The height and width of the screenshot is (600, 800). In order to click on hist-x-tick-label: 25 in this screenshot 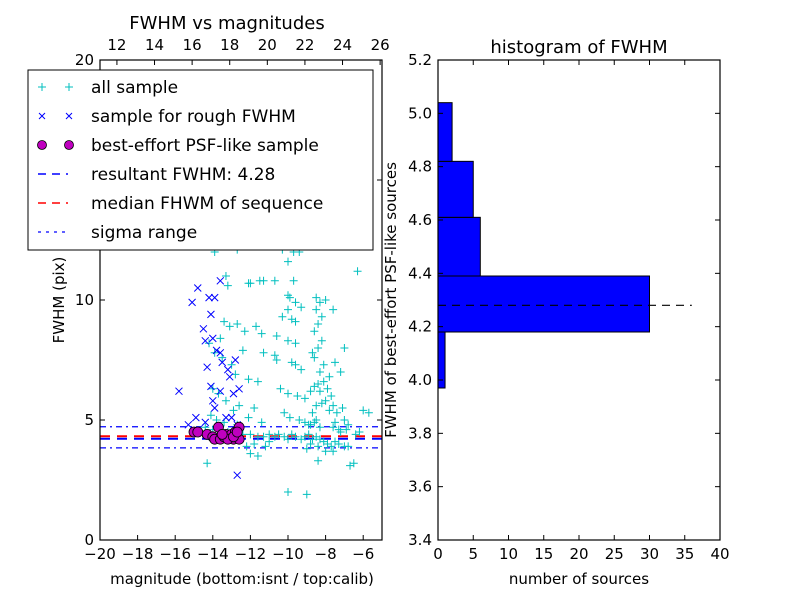, I will do `click(614, 554)`.